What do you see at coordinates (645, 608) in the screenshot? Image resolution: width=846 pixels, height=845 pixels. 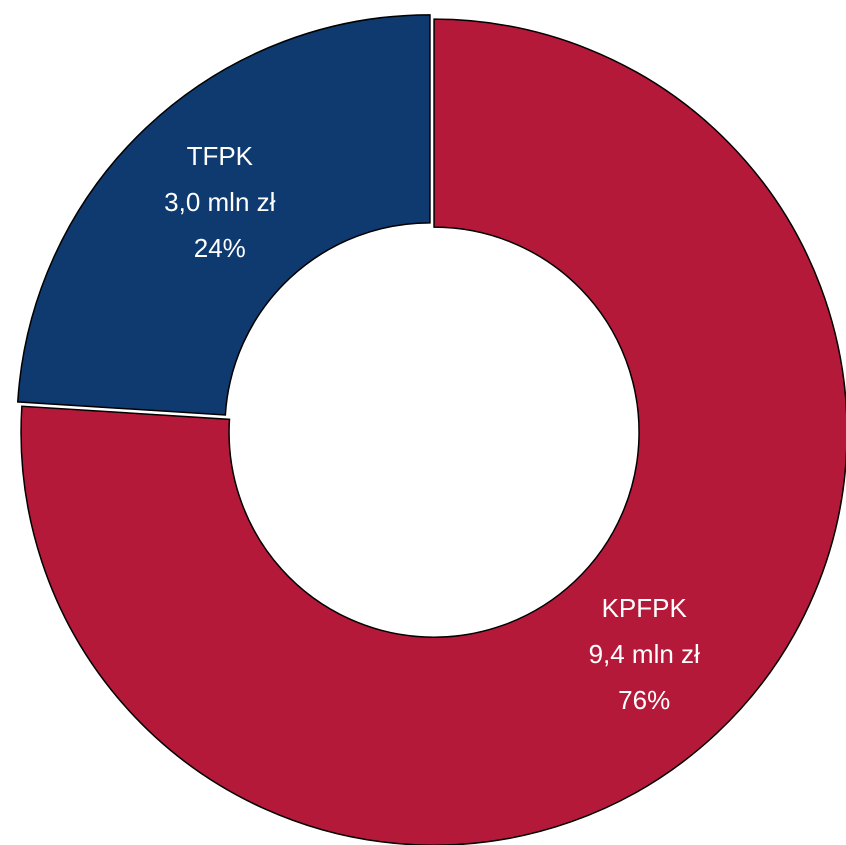 I see `slice-category-label: KPFPK` at bounding box center [645, 608].